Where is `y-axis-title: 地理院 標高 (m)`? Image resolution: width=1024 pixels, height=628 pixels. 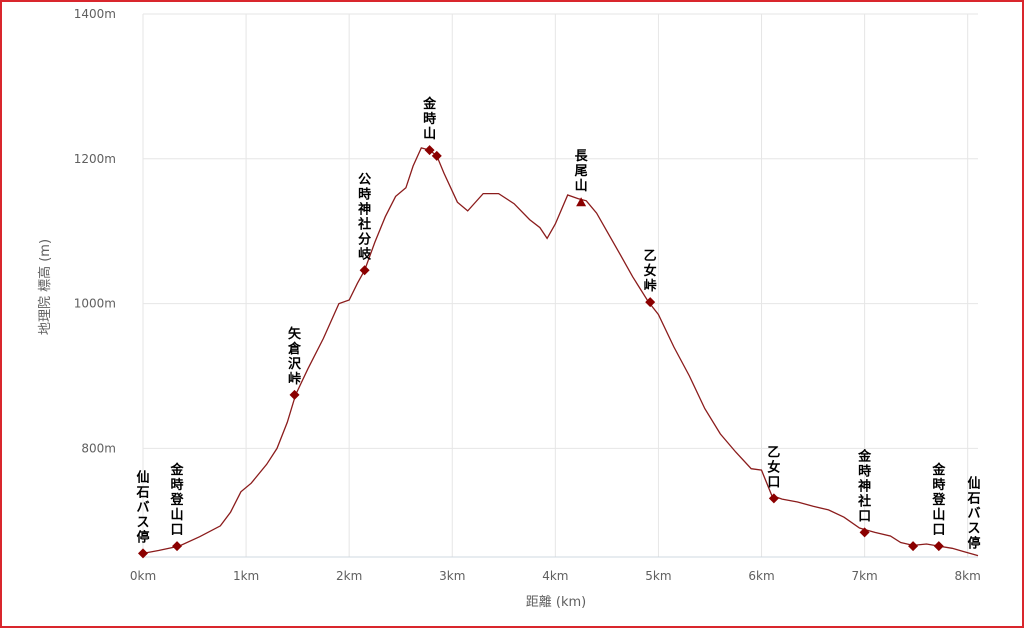 y-axis-title: 地理院 標高 (m) is located at coordinates (45, 287).